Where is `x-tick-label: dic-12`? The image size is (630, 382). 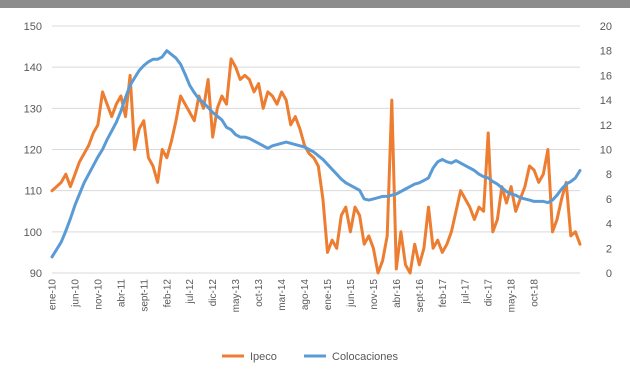 x-tick-label: dic-12 is located at coordinates (213, 293).